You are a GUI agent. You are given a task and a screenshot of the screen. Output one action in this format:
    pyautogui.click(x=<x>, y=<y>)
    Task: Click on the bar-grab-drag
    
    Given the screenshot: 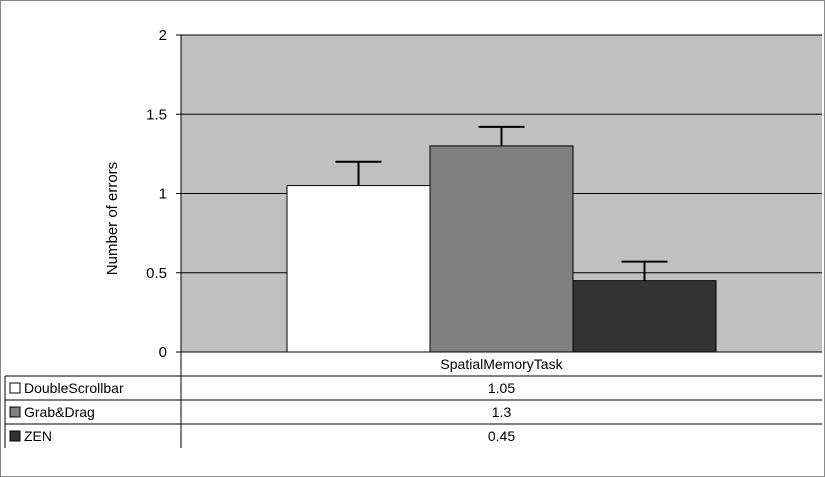 What is the action you would take?
    pyautogui.click(x=501, y=249)
    